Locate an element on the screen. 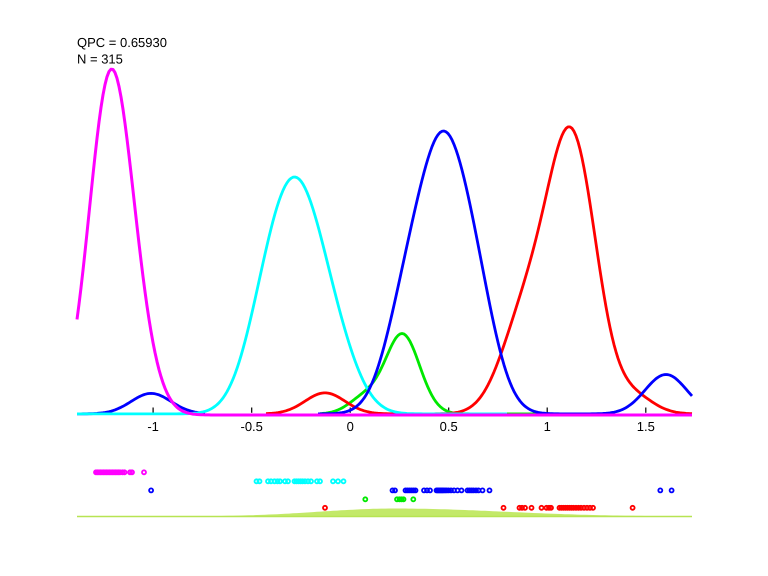 This screenshot has width=768, height=576. svg-text: 1.5 is located at coordinates (646, 426).